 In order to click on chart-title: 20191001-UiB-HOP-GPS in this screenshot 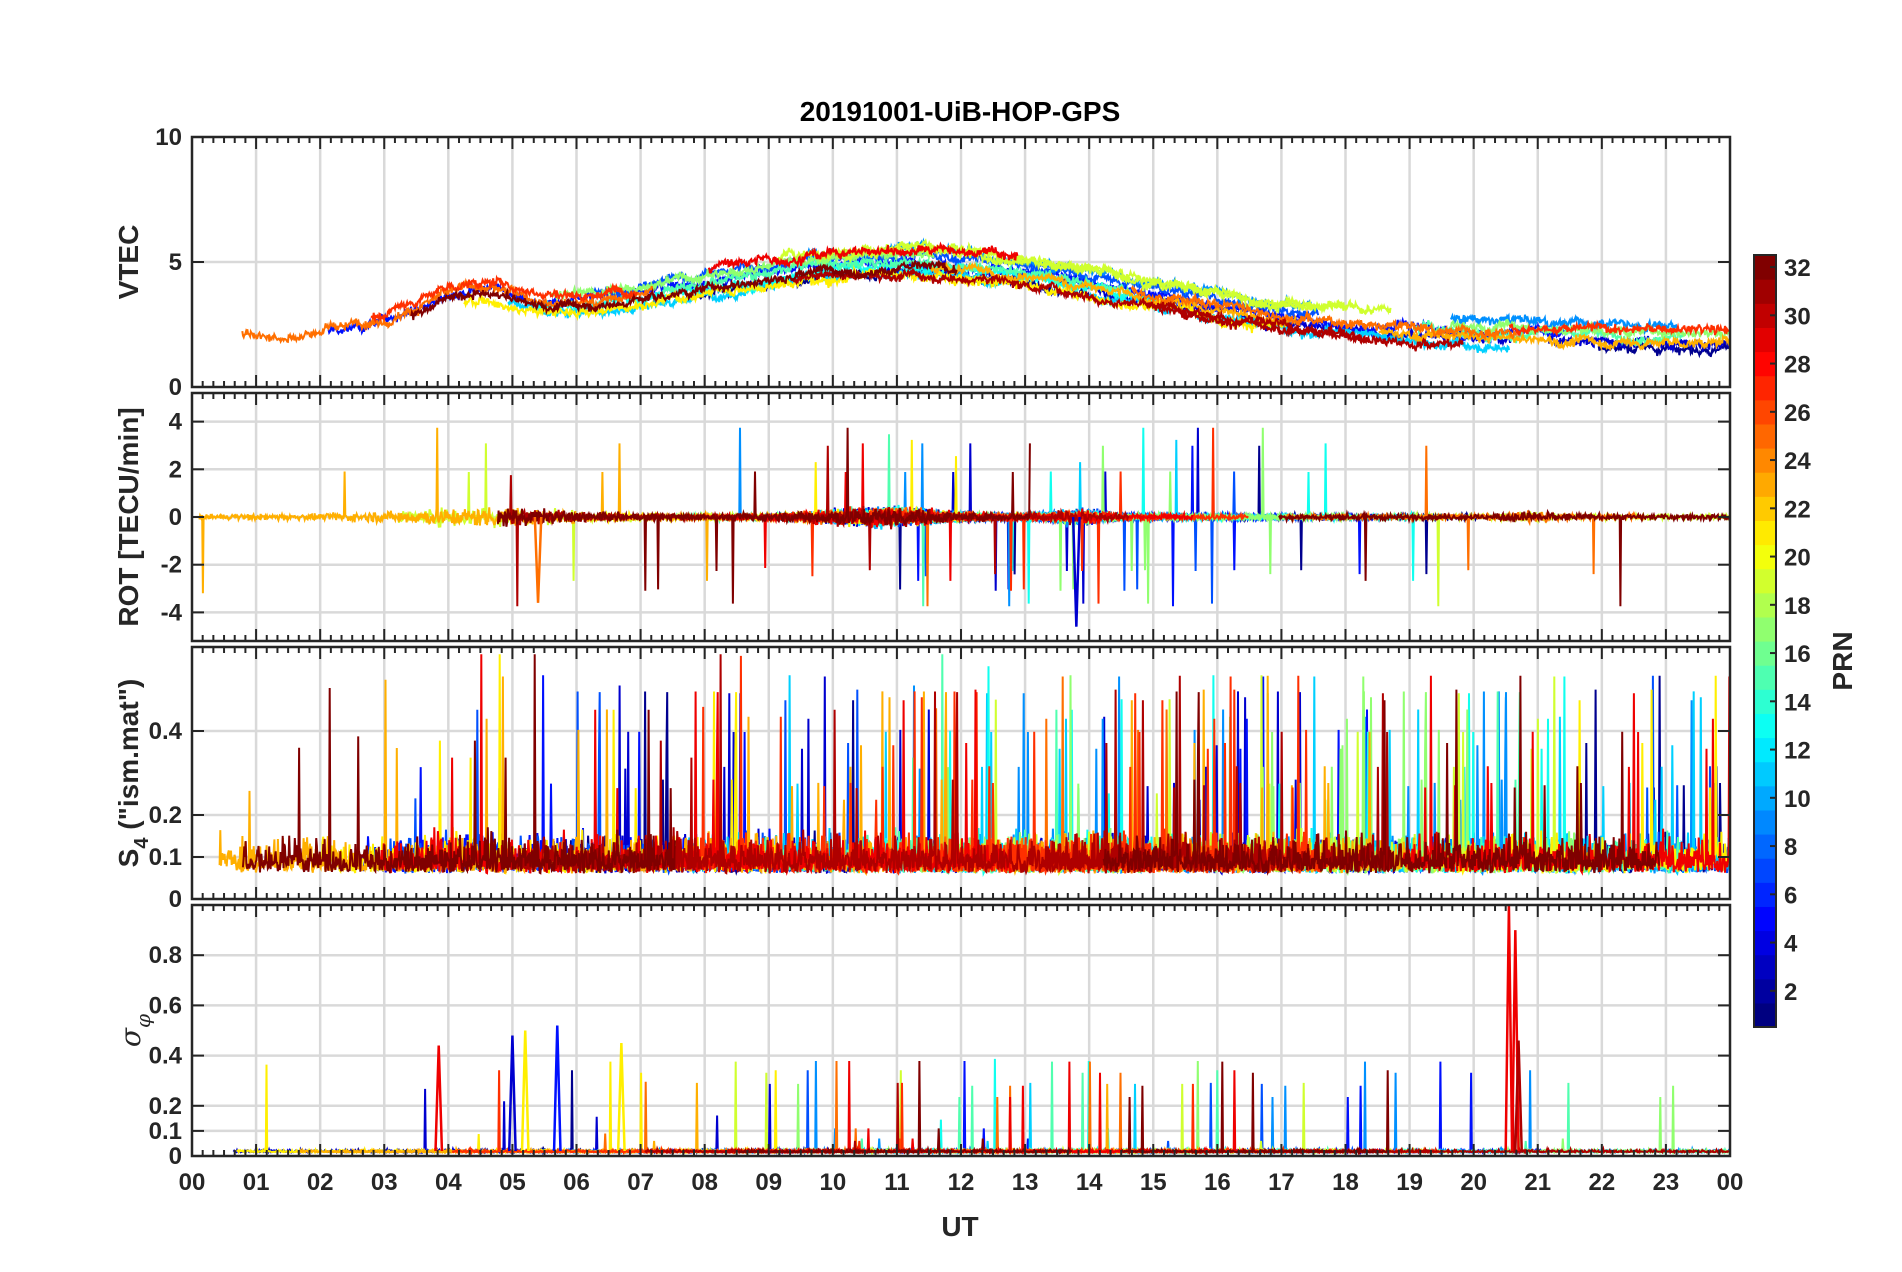, I will do `click(960, 111)`.